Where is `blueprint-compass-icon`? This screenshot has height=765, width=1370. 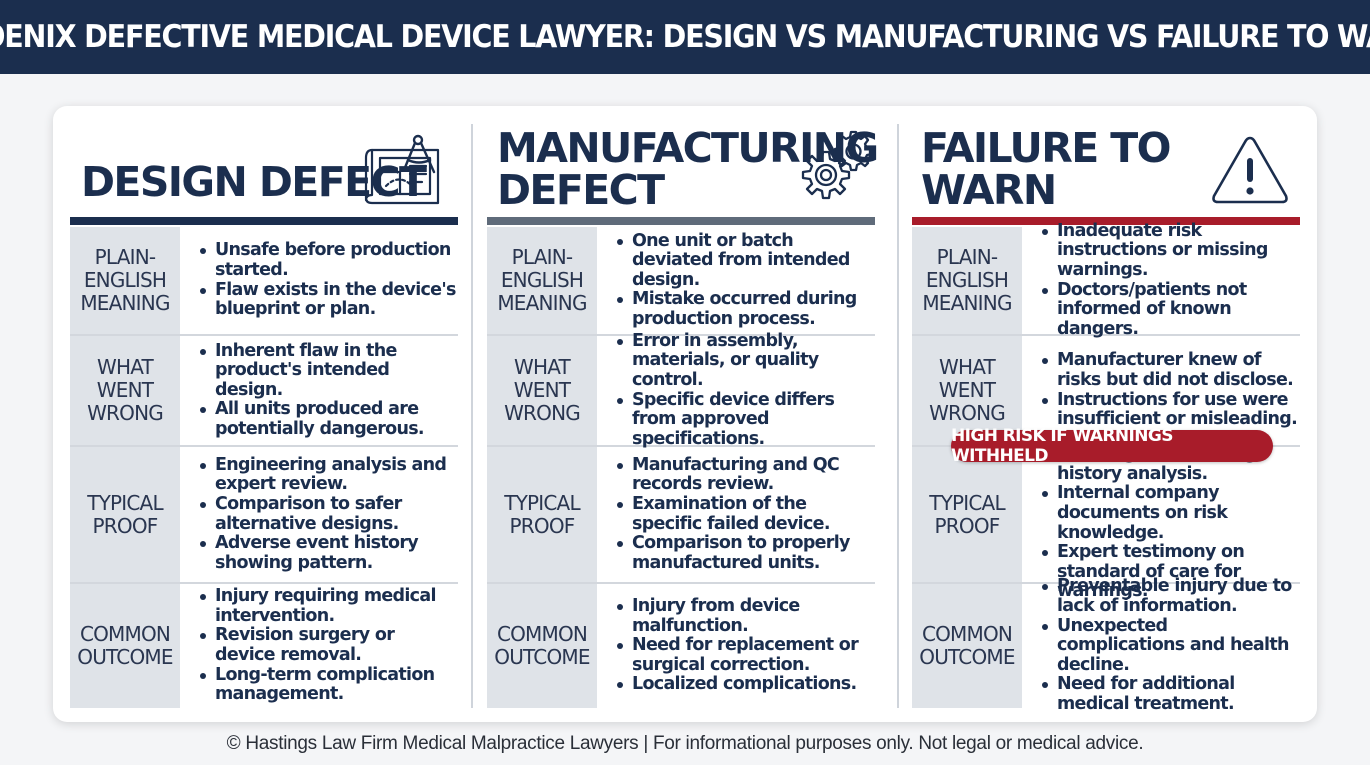 blueprint-compass-icon is located at coordinates (402, 169).